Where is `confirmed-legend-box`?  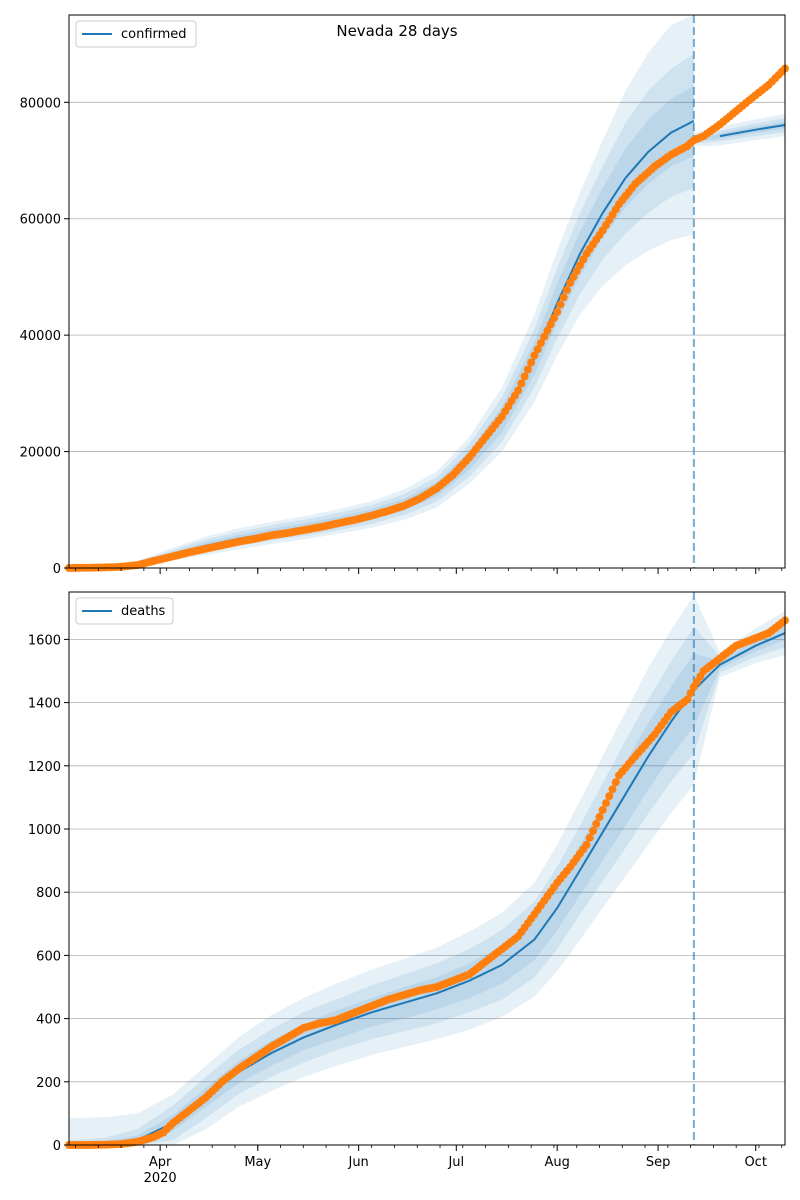 confirmed-legend-box is located at coordinates (136, 34).